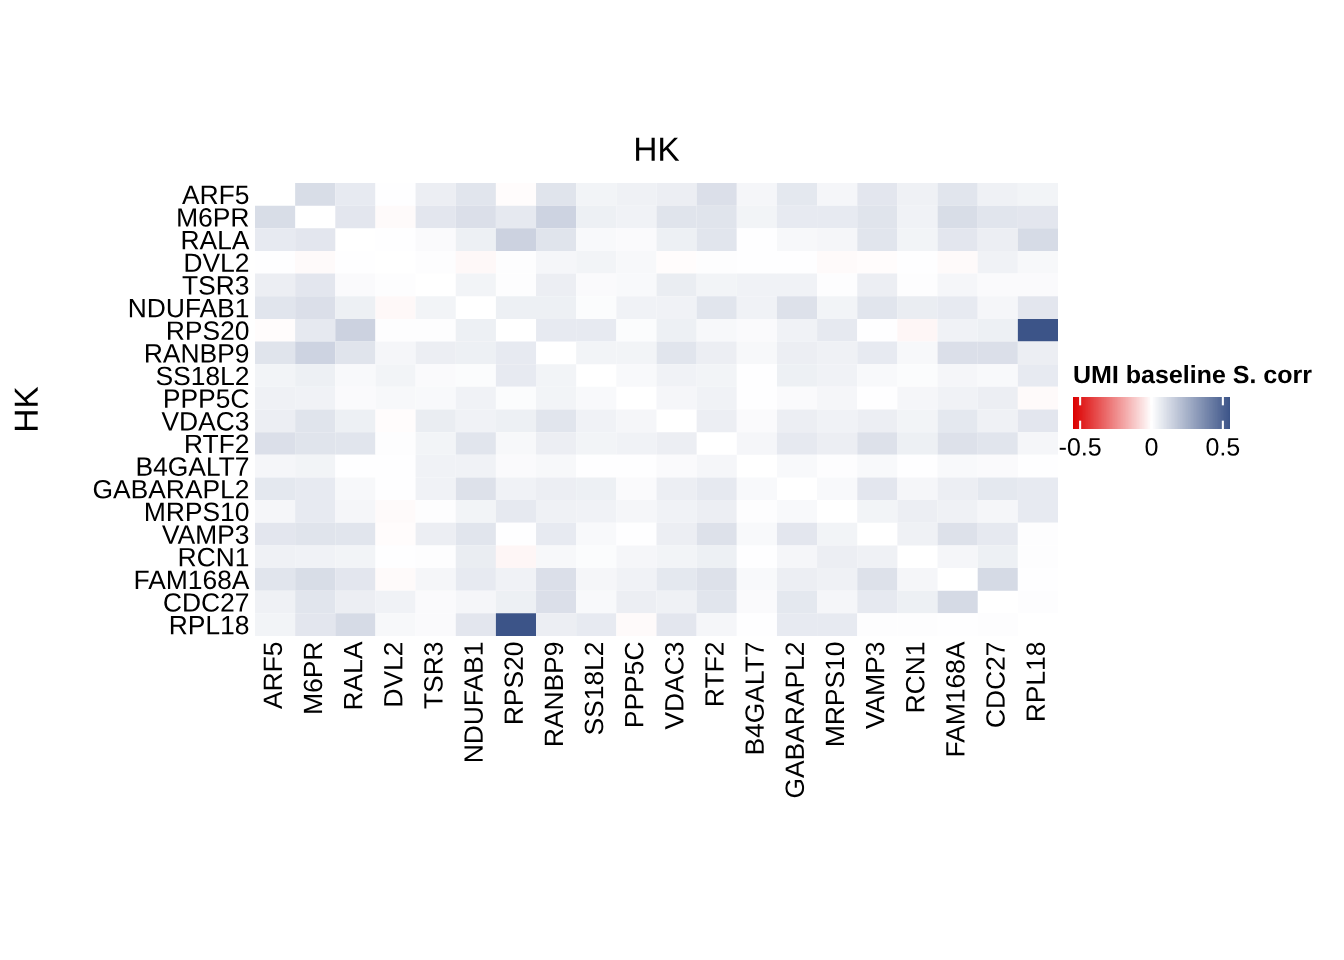 This screenshot has width=1344, height=960. What do you see at coordinates (207, 398) in the screenshot?
I see `y-tick-label: PPP5C` at bounding box center [207, 398].